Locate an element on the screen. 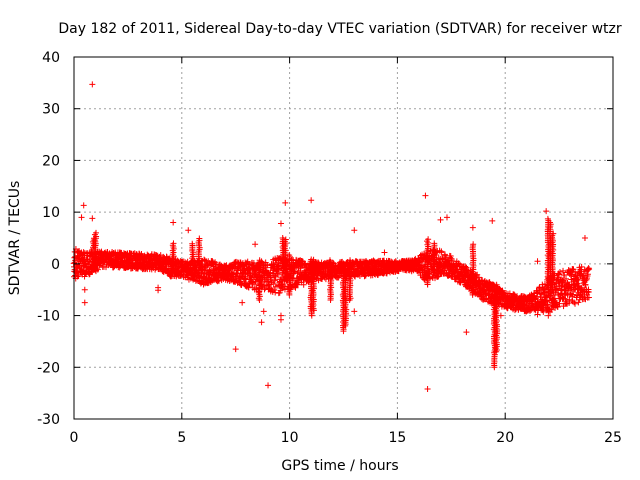 This screenshot has width=640, height=480. y-tick-label: -30 is located at coordinates (48, 420).